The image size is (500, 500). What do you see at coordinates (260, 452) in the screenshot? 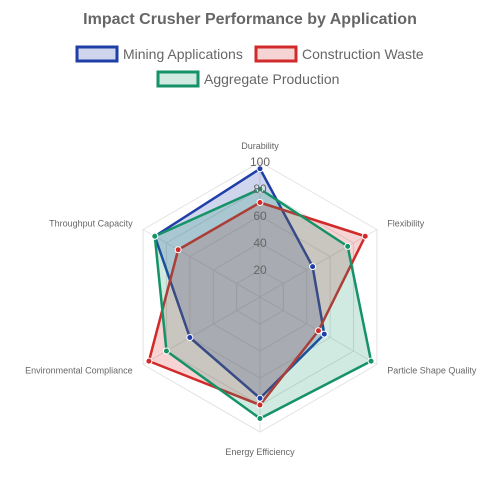
I see `axis-label-3: Energy Efficiency` at bounding box center [260, 452].